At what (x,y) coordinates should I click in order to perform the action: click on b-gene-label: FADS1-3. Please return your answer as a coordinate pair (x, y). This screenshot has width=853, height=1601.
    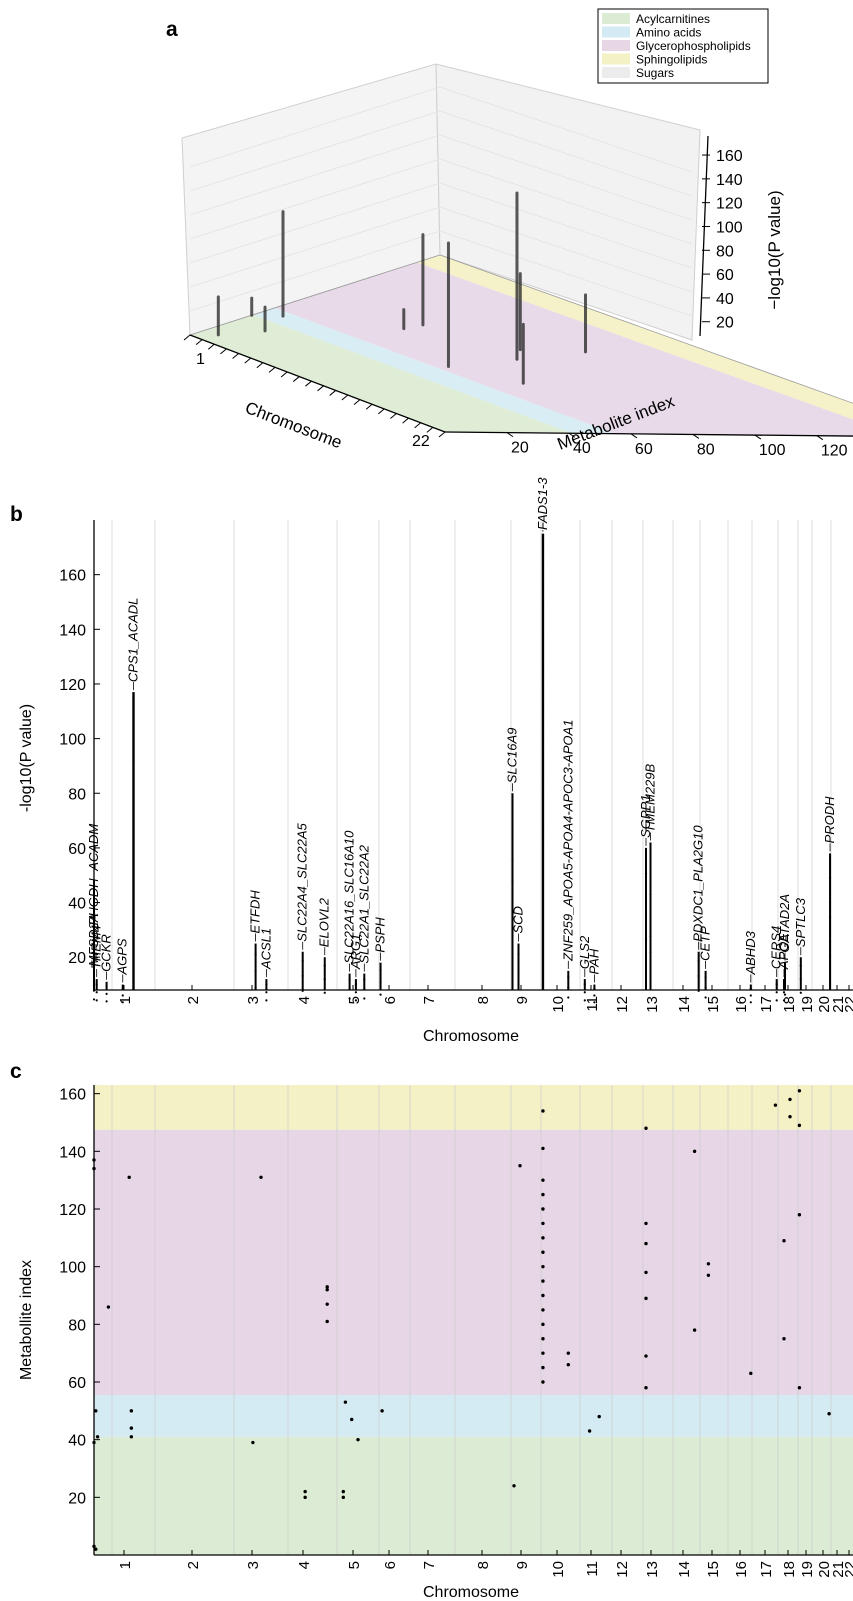
    Looking at the image, I should click on (542, 503).